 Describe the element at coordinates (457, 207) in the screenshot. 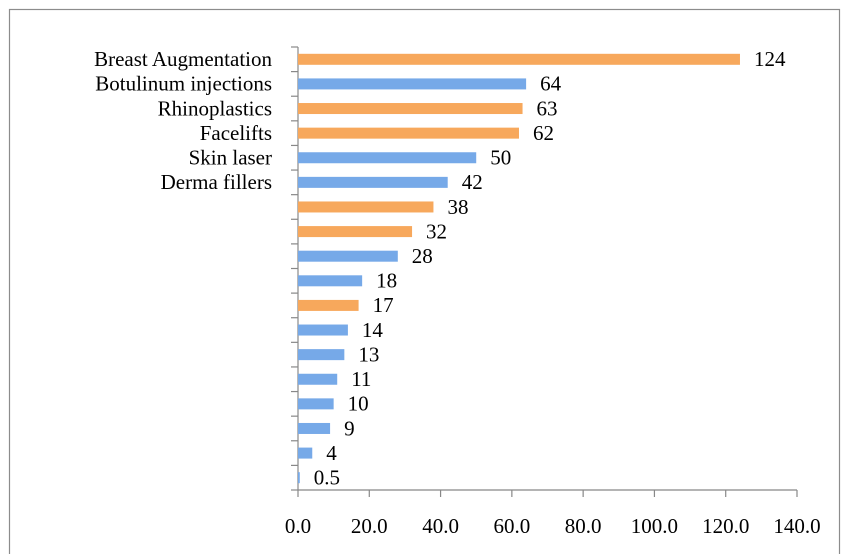

I see `value-label: 38` at that location.